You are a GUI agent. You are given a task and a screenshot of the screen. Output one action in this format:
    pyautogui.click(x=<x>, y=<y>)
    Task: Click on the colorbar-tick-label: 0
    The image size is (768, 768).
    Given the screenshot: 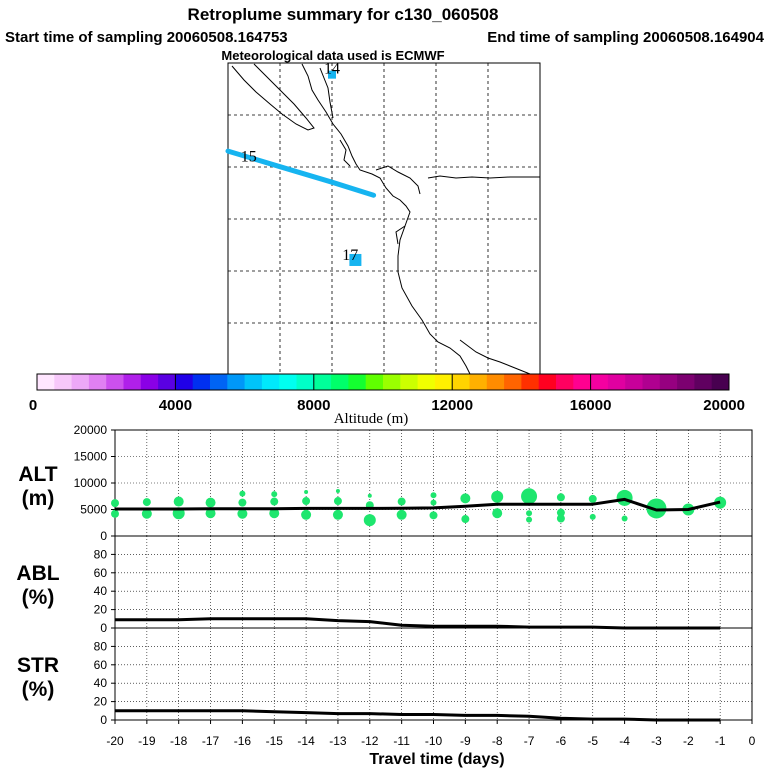 What is the action you would take?
    pyautogui.click(x=33, y=405)
    